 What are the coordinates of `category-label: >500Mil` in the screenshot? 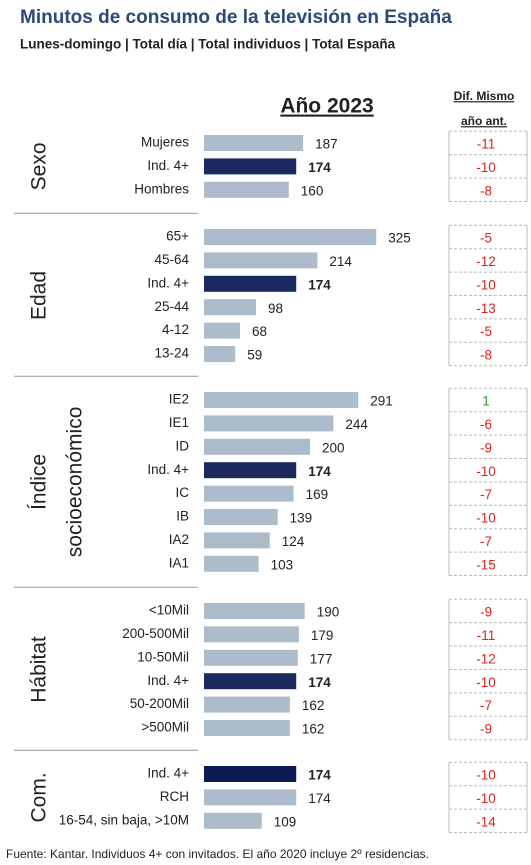 It's located at (165, 727).